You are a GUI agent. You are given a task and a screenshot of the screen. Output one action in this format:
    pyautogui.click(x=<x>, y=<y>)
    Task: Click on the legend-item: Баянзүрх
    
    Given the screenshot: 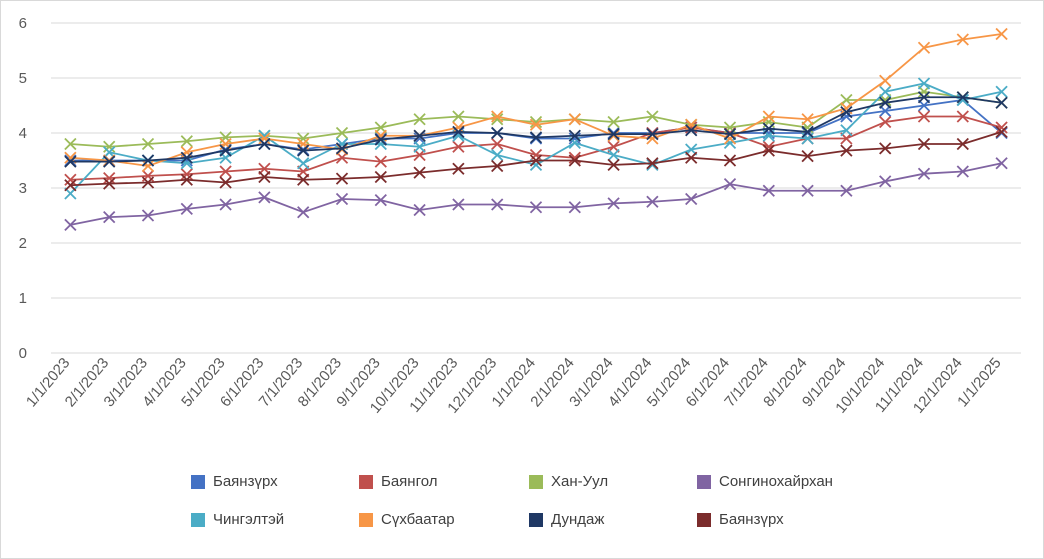 What is the action you would take?
    pyautogui.click(x=234, y=481)
    